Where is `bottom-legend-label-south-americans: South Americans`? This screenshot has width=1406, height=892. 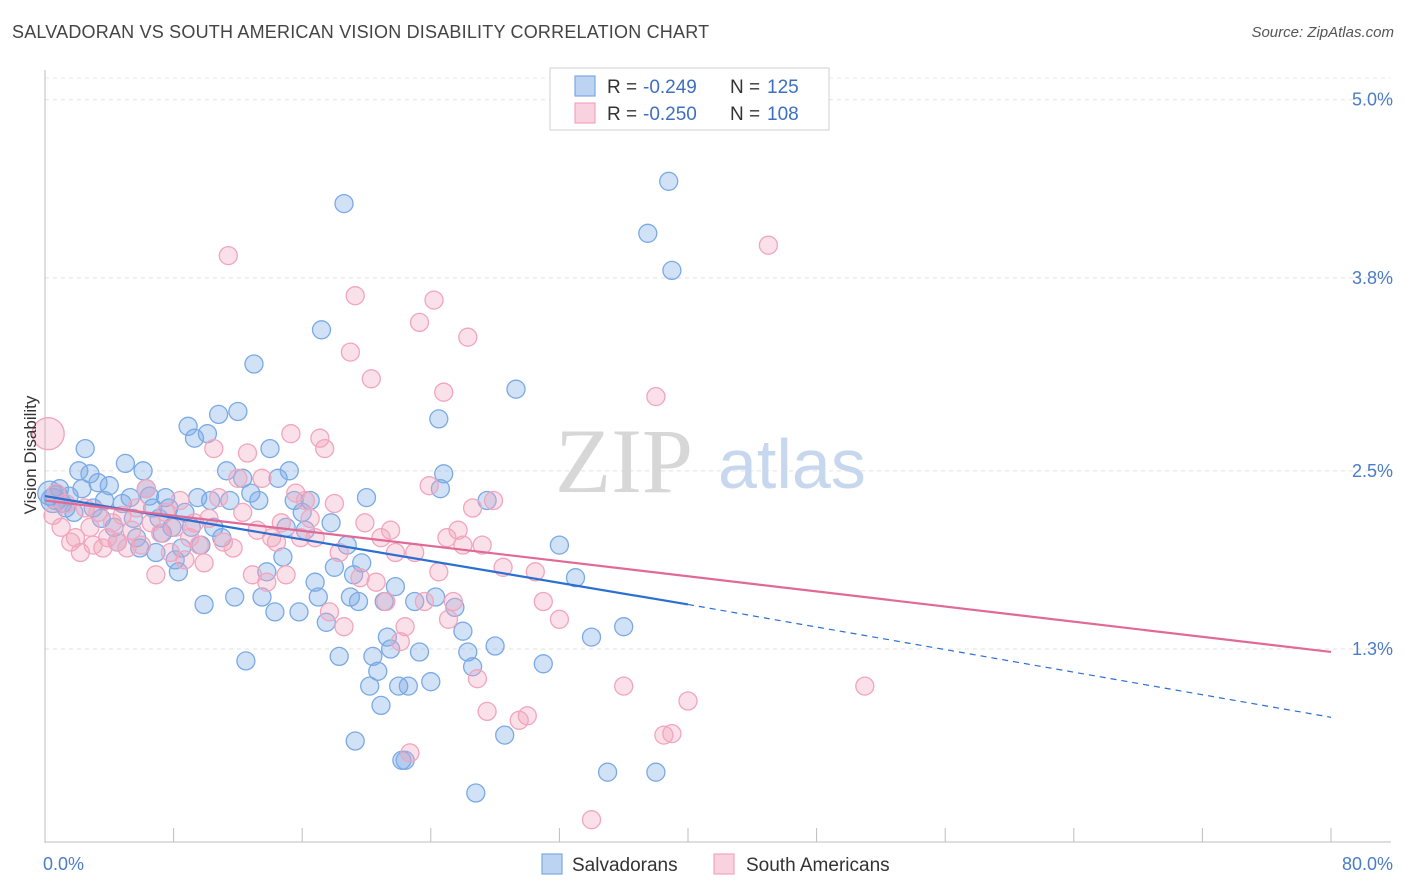
bottom-legend-label-south-americans: South Americans is located at coordinates (818, 865).